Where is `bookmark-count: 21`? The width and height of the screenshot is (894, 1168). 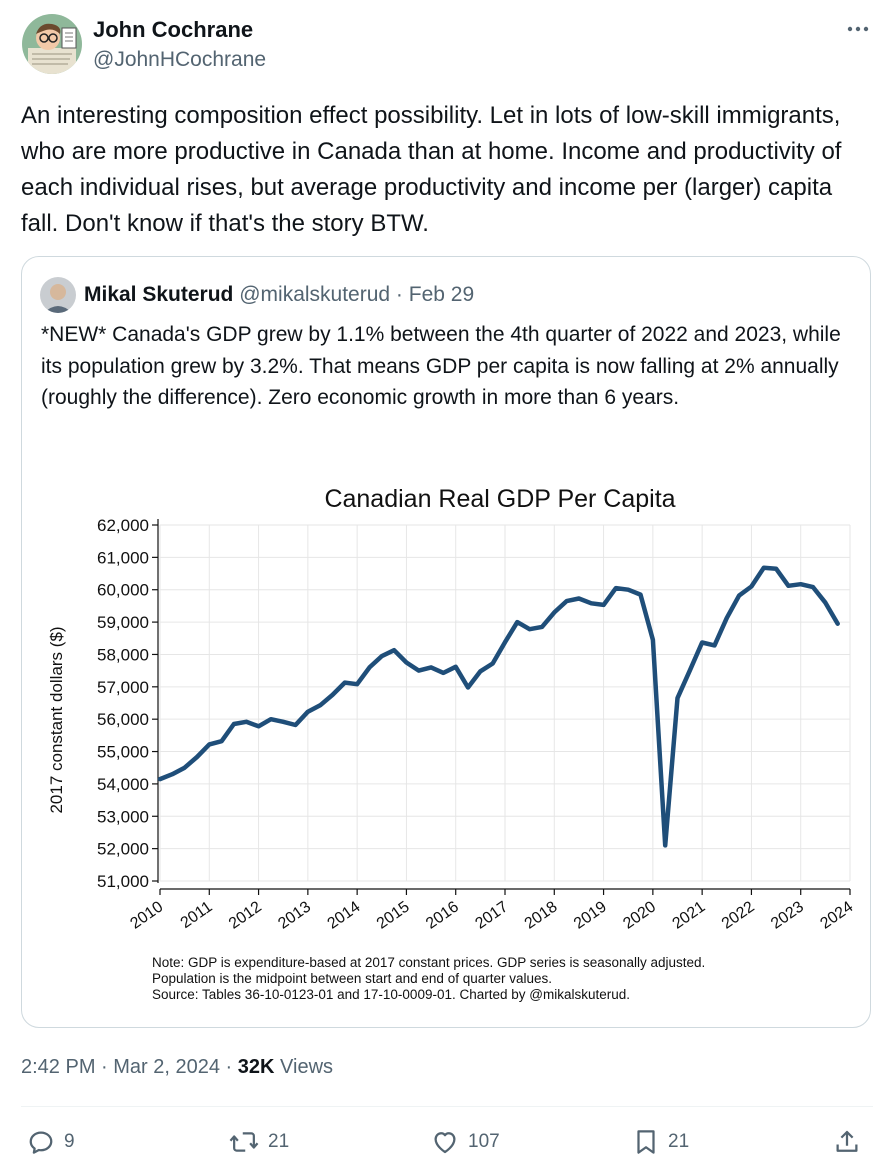
bookmark-count: 21 is located at coordinates (679, 1141).